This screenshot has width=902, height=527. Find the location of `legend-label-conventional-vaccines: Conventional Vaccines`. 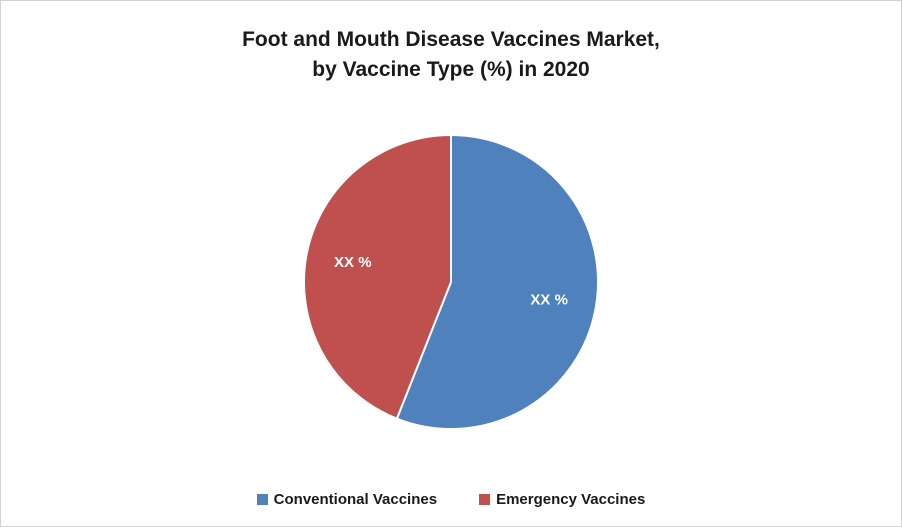

legend-label-conventional-vaccines: Conventional Vaccines is located at coordinates (355, 499).